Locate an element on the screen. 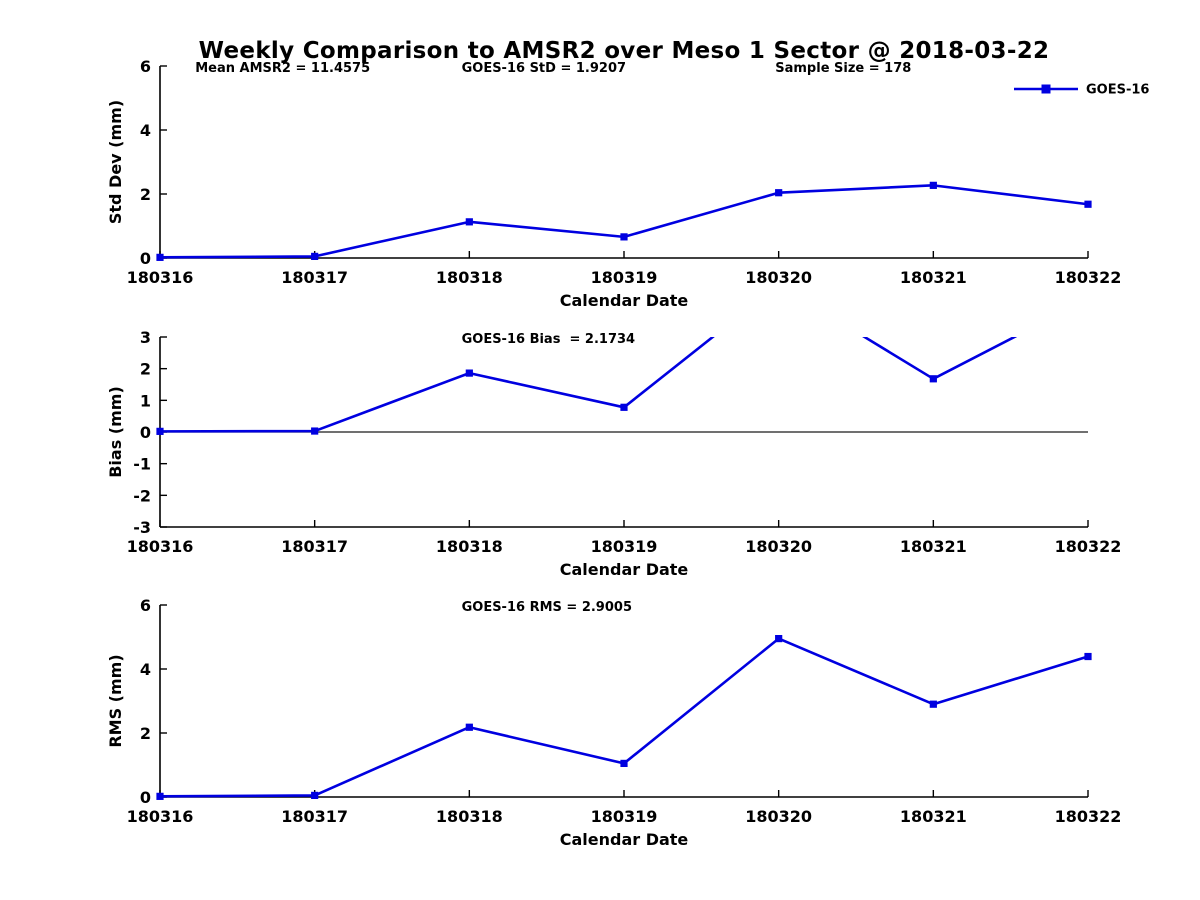 This screenshot has width=1200, height=900. y-axis-title: RMS (mm) is located at coordinates (115, 700).